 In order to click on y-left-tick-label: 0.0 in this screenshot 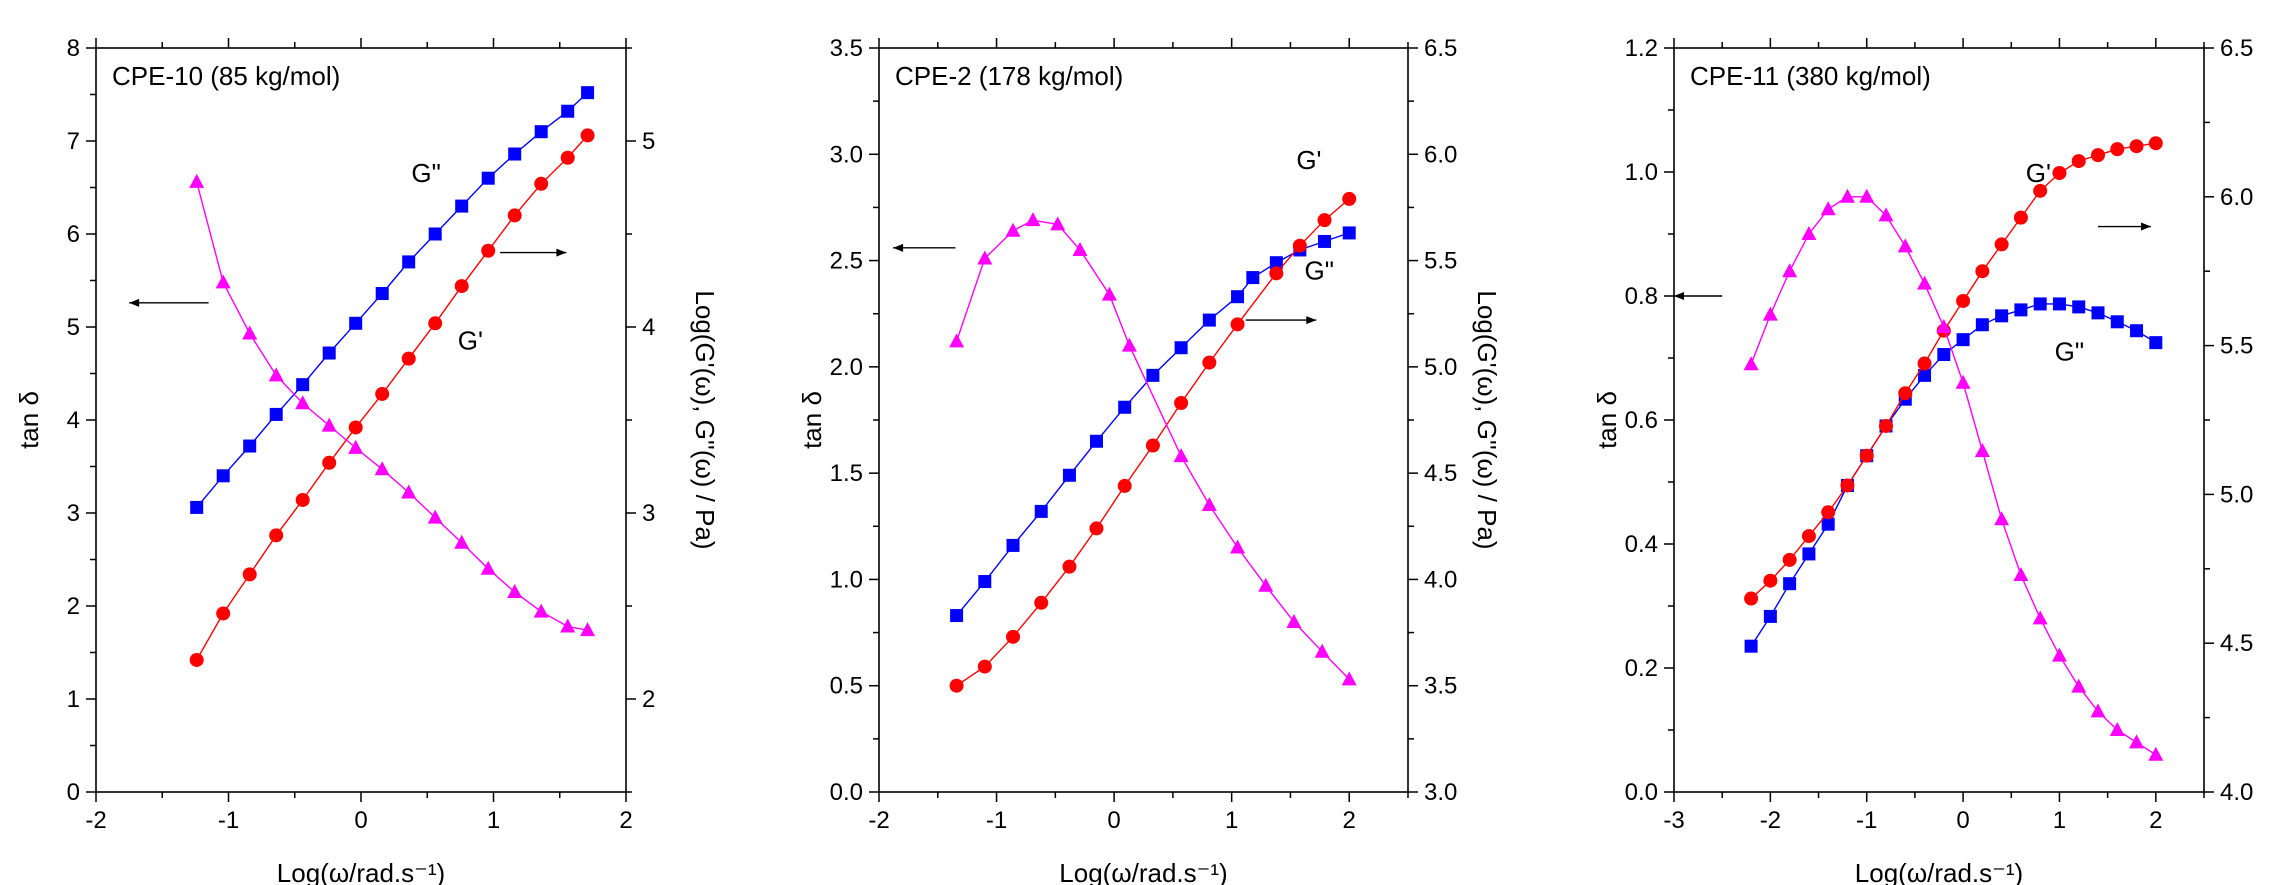, I will do `click(846, 792)`.